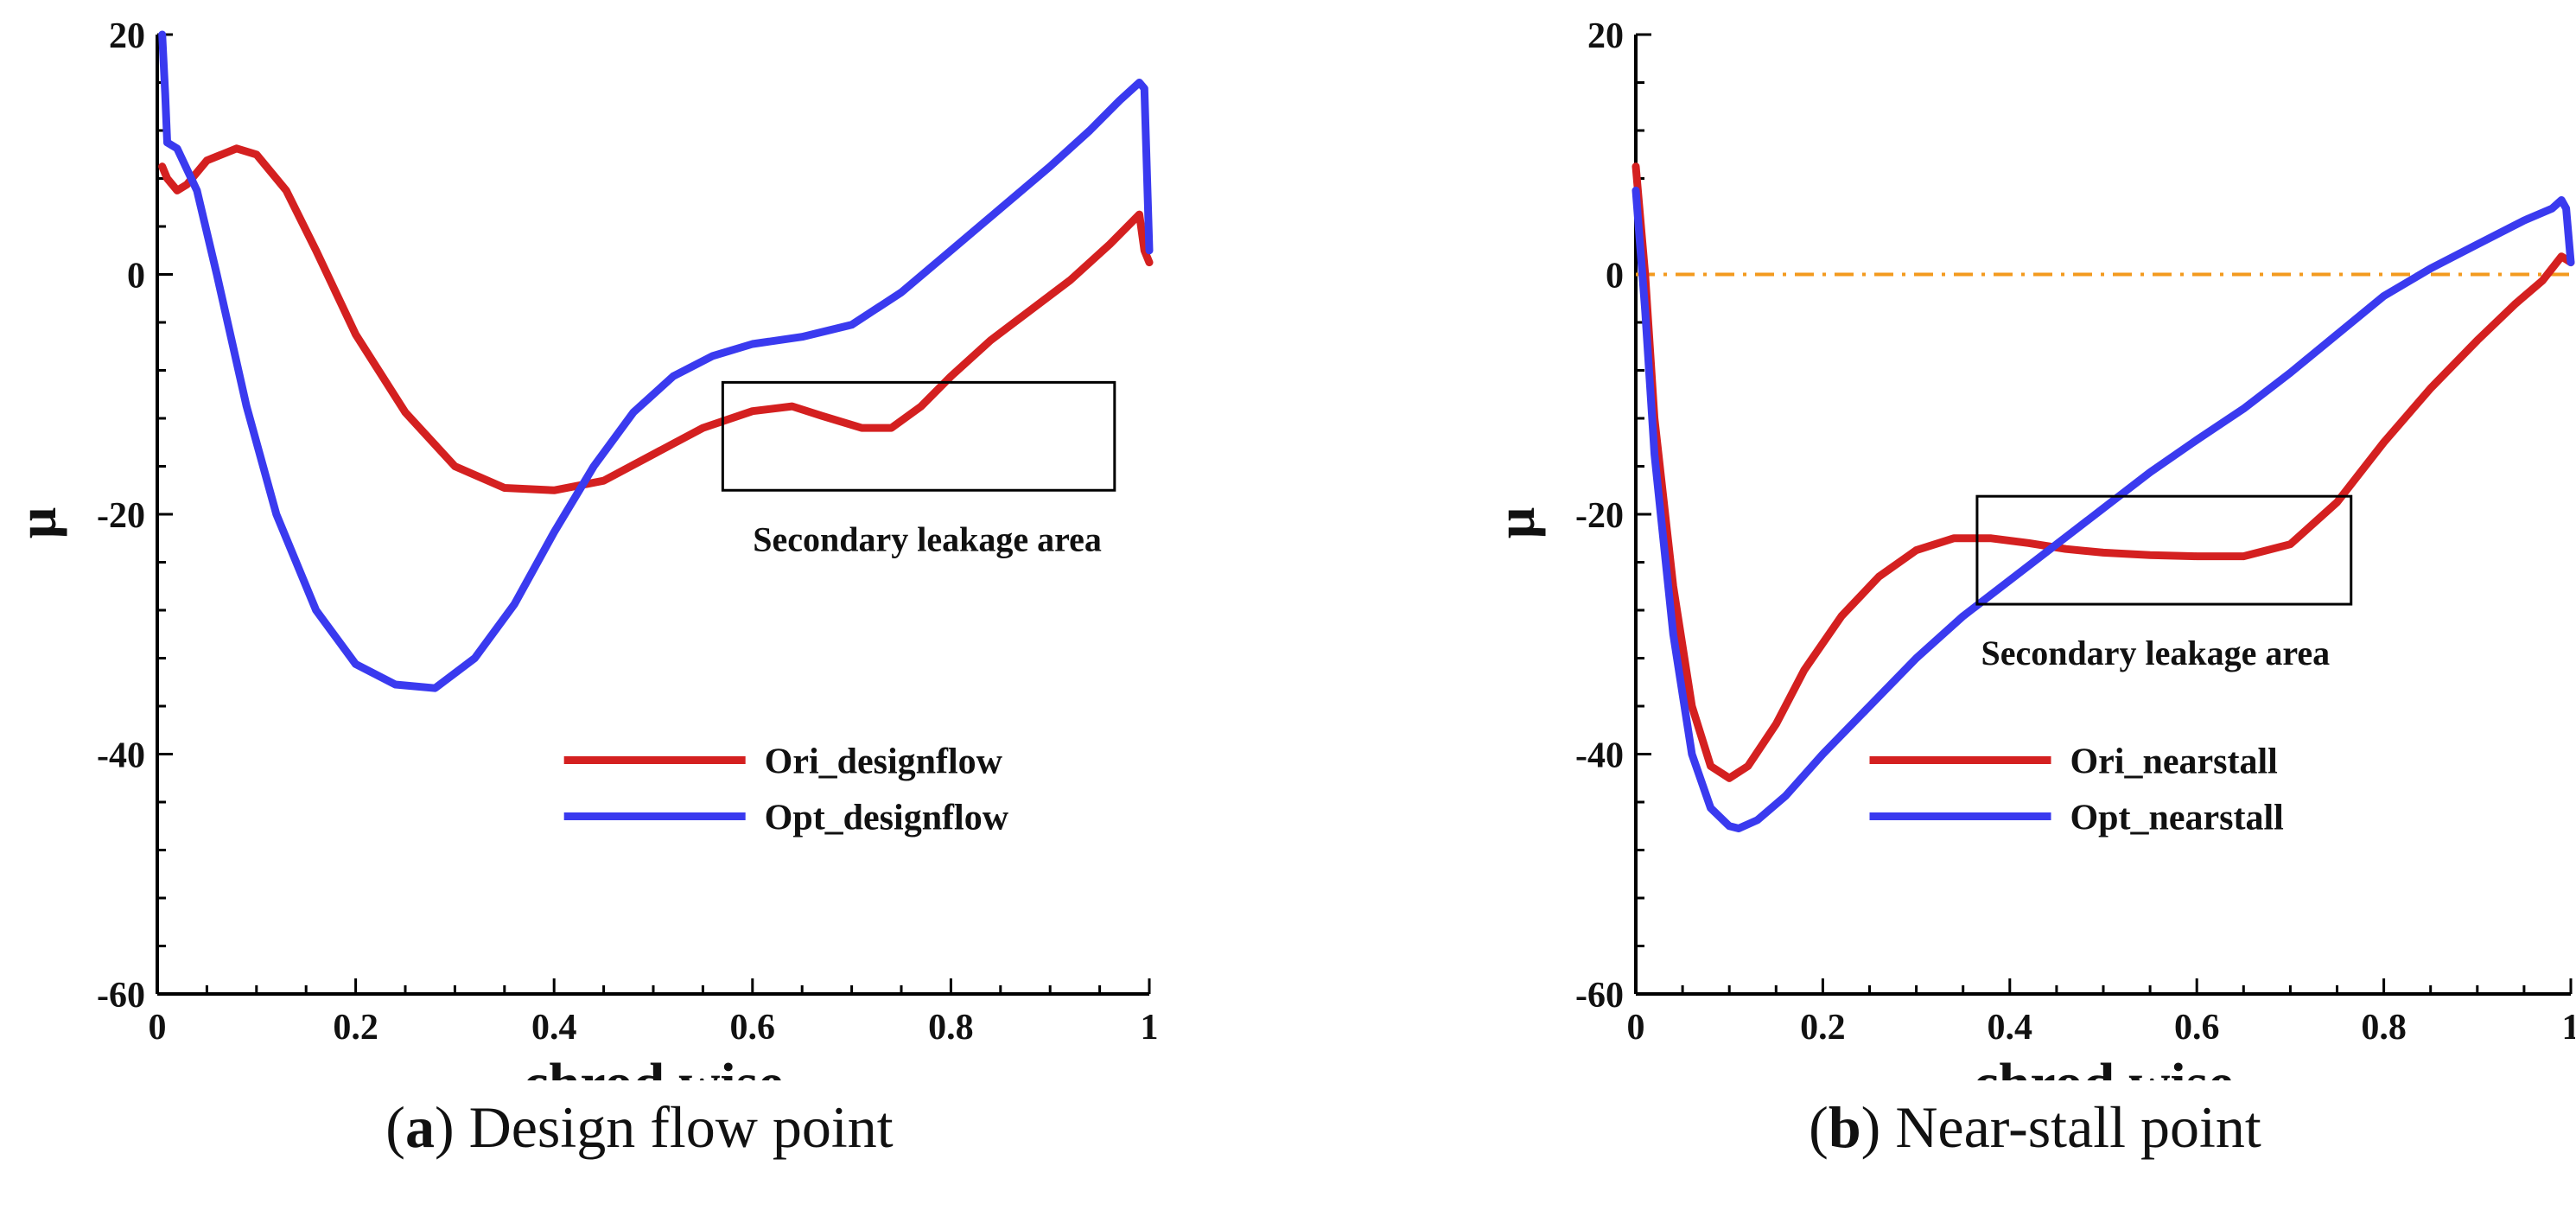 The width and height of the screenshot is (2576, 1223). What do you see at coordinates (2177, 818) in the screenshot?
I see `legend-label-opt-nearstall: Opt_nearstall` at bounding box center [2177, 818].